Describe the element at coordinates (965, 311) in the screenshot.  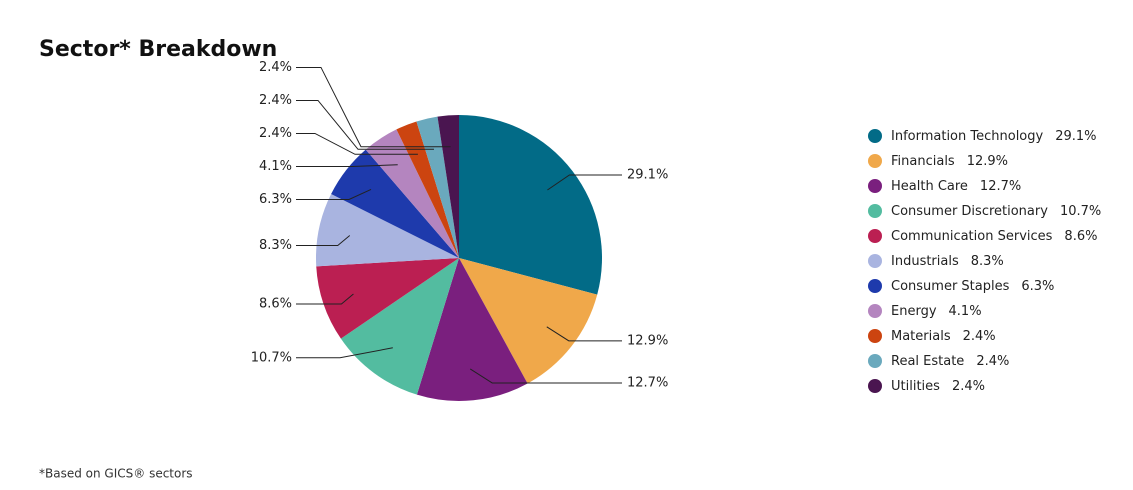
I see `legend-value: 4.1%` at that location.